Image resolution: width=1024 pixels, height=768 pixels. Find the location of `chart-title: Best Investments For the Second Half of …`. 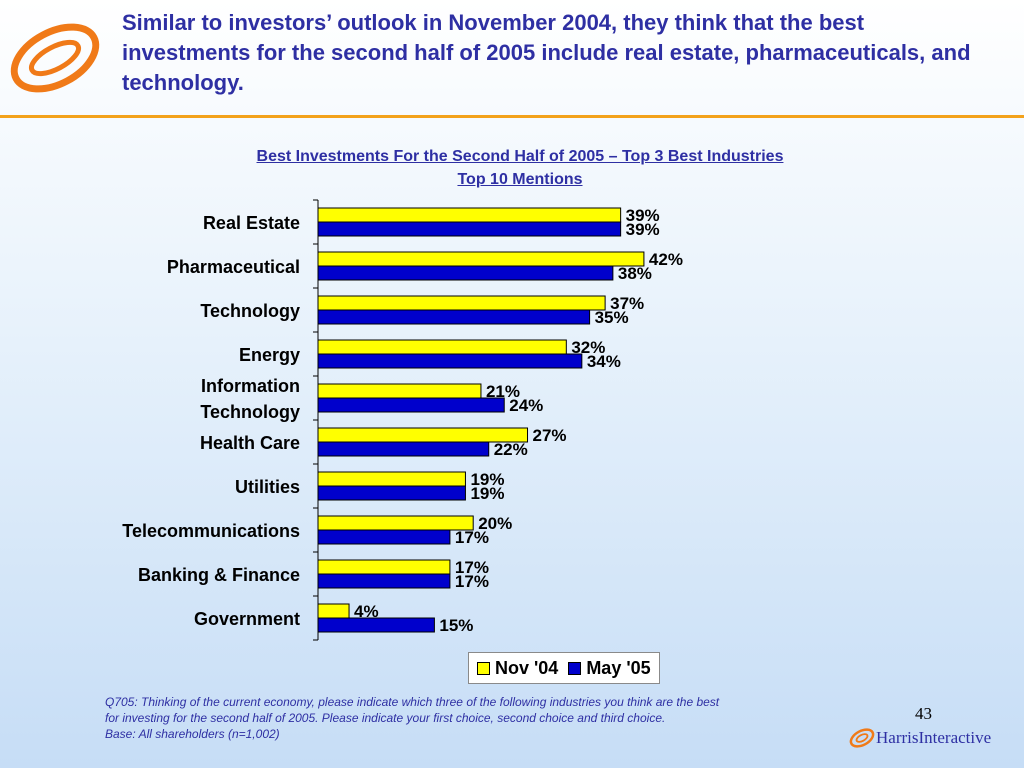

chart-title: Best Investments For the Second Half of … is located at coordinates (520, 156).